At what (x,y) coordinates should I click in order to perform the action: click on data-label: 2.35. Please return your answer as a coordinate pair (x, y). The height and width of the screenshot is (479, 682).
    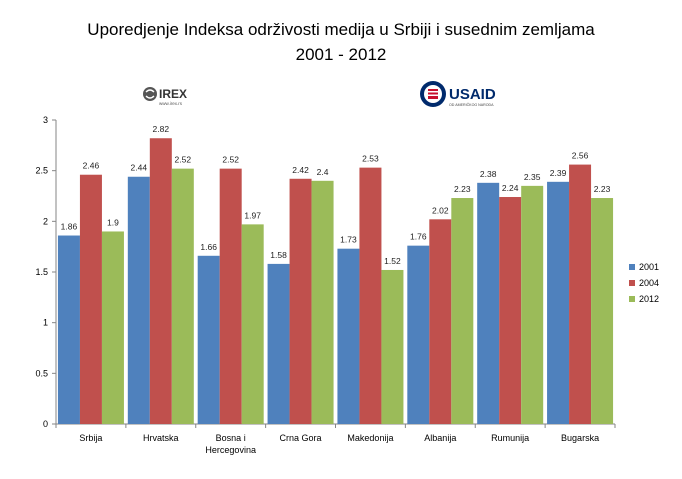
    Looking at the image, I should click on (532, 177).